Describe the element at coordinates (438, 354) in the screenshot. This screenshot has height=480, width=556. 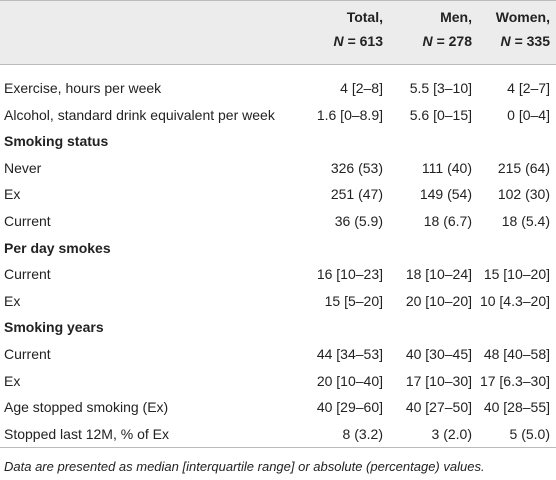
I see `cell: 40 [30–45]` at that location.